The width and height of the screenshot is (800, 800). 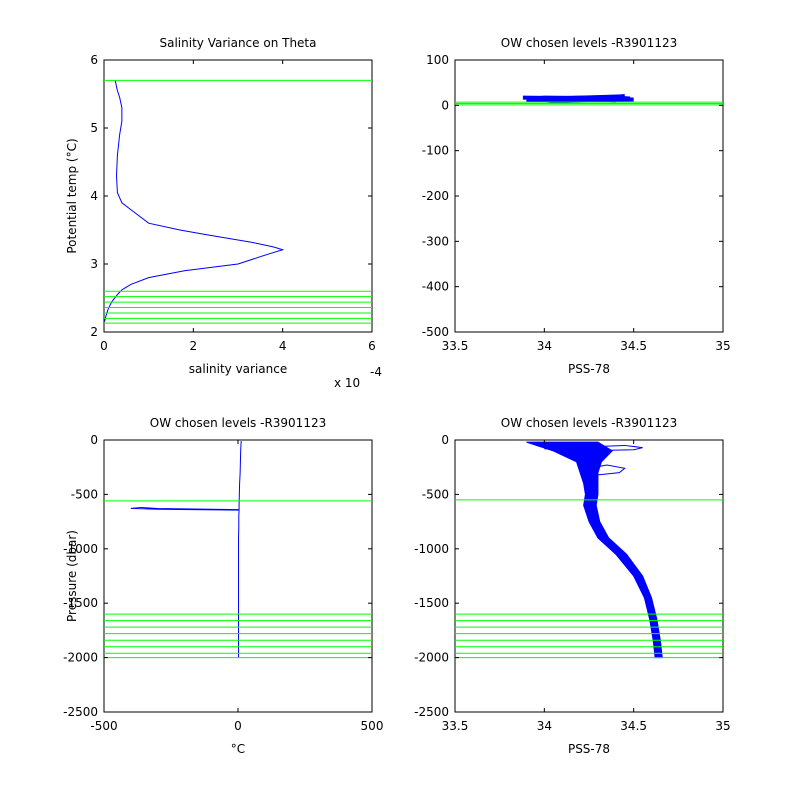 What do you see at coordinates (238, 749) in the screenshot?
I see `x-axis-label: °C` at bounding box center [238, 749].